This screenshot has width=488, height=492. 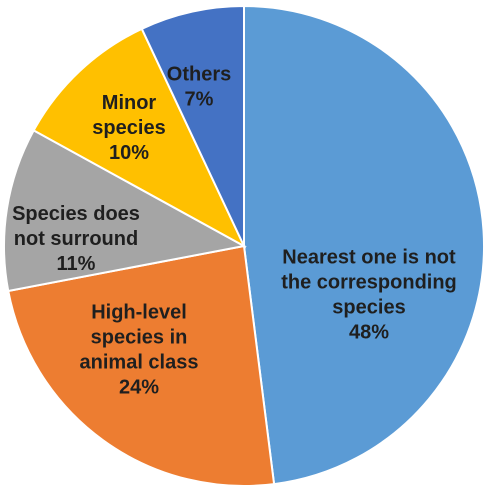 I want to click on pie-category-label-line: Minor, so click(x=129, y=103).